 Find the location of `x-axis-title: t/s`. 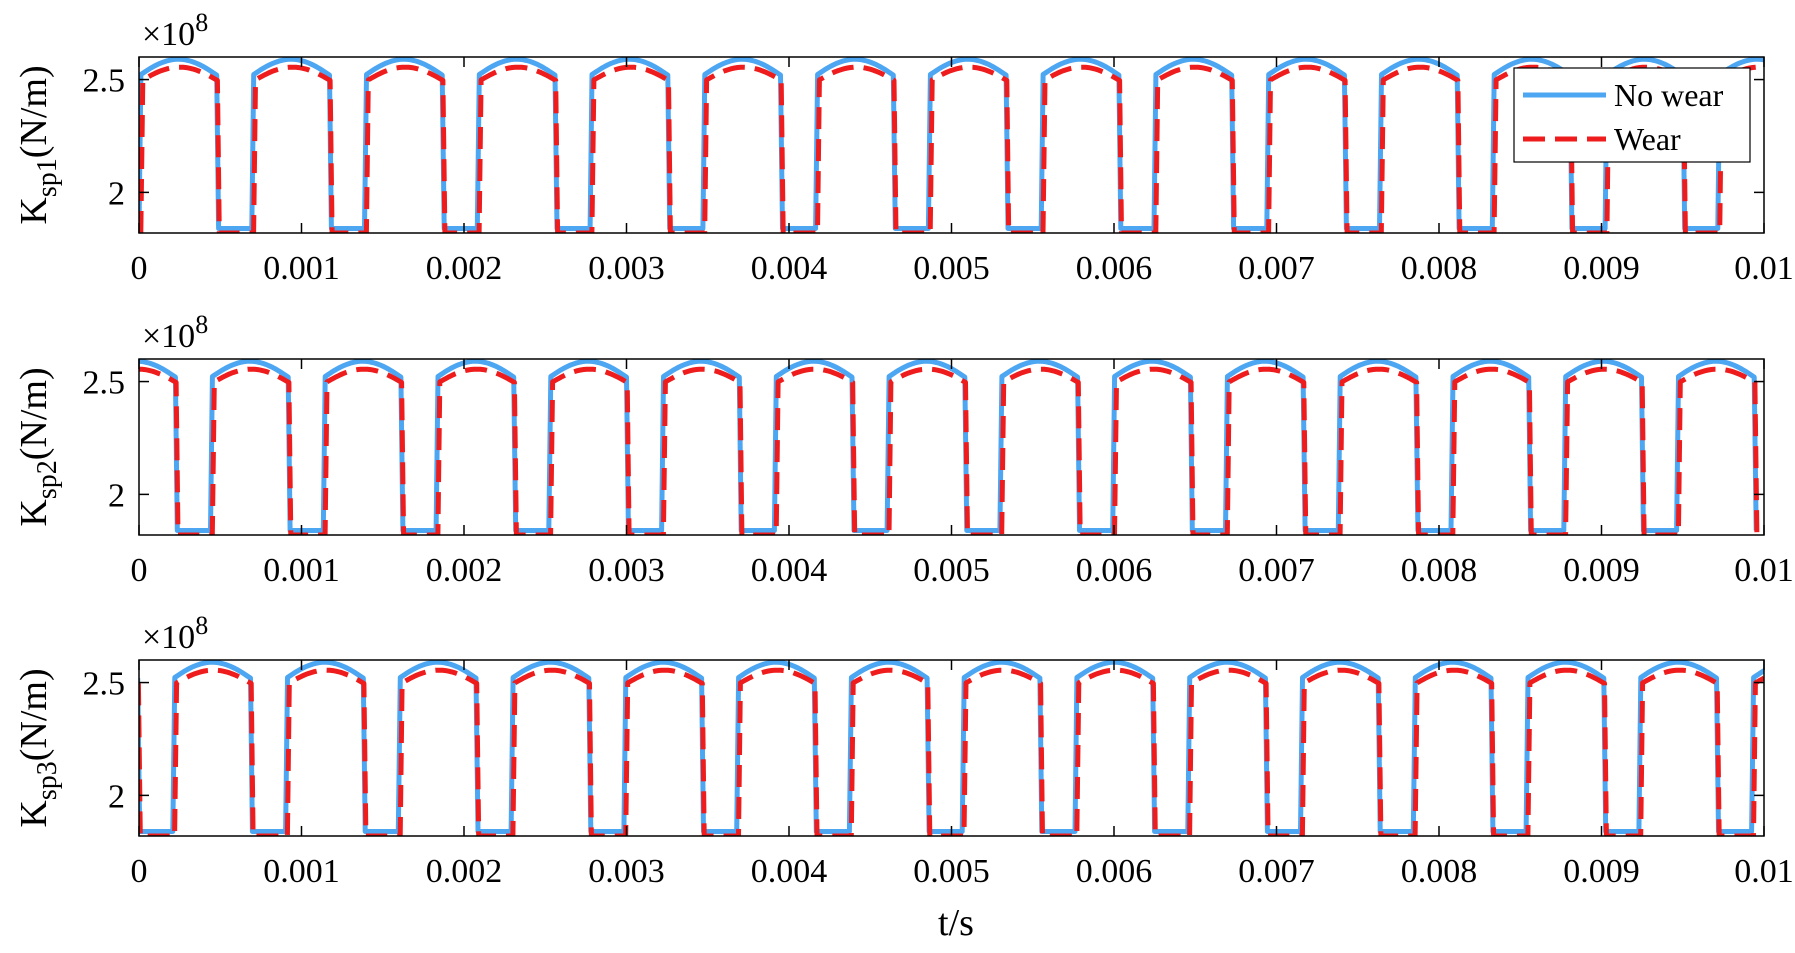

x-axis-title: t/s is located at coordinates (956, 923).